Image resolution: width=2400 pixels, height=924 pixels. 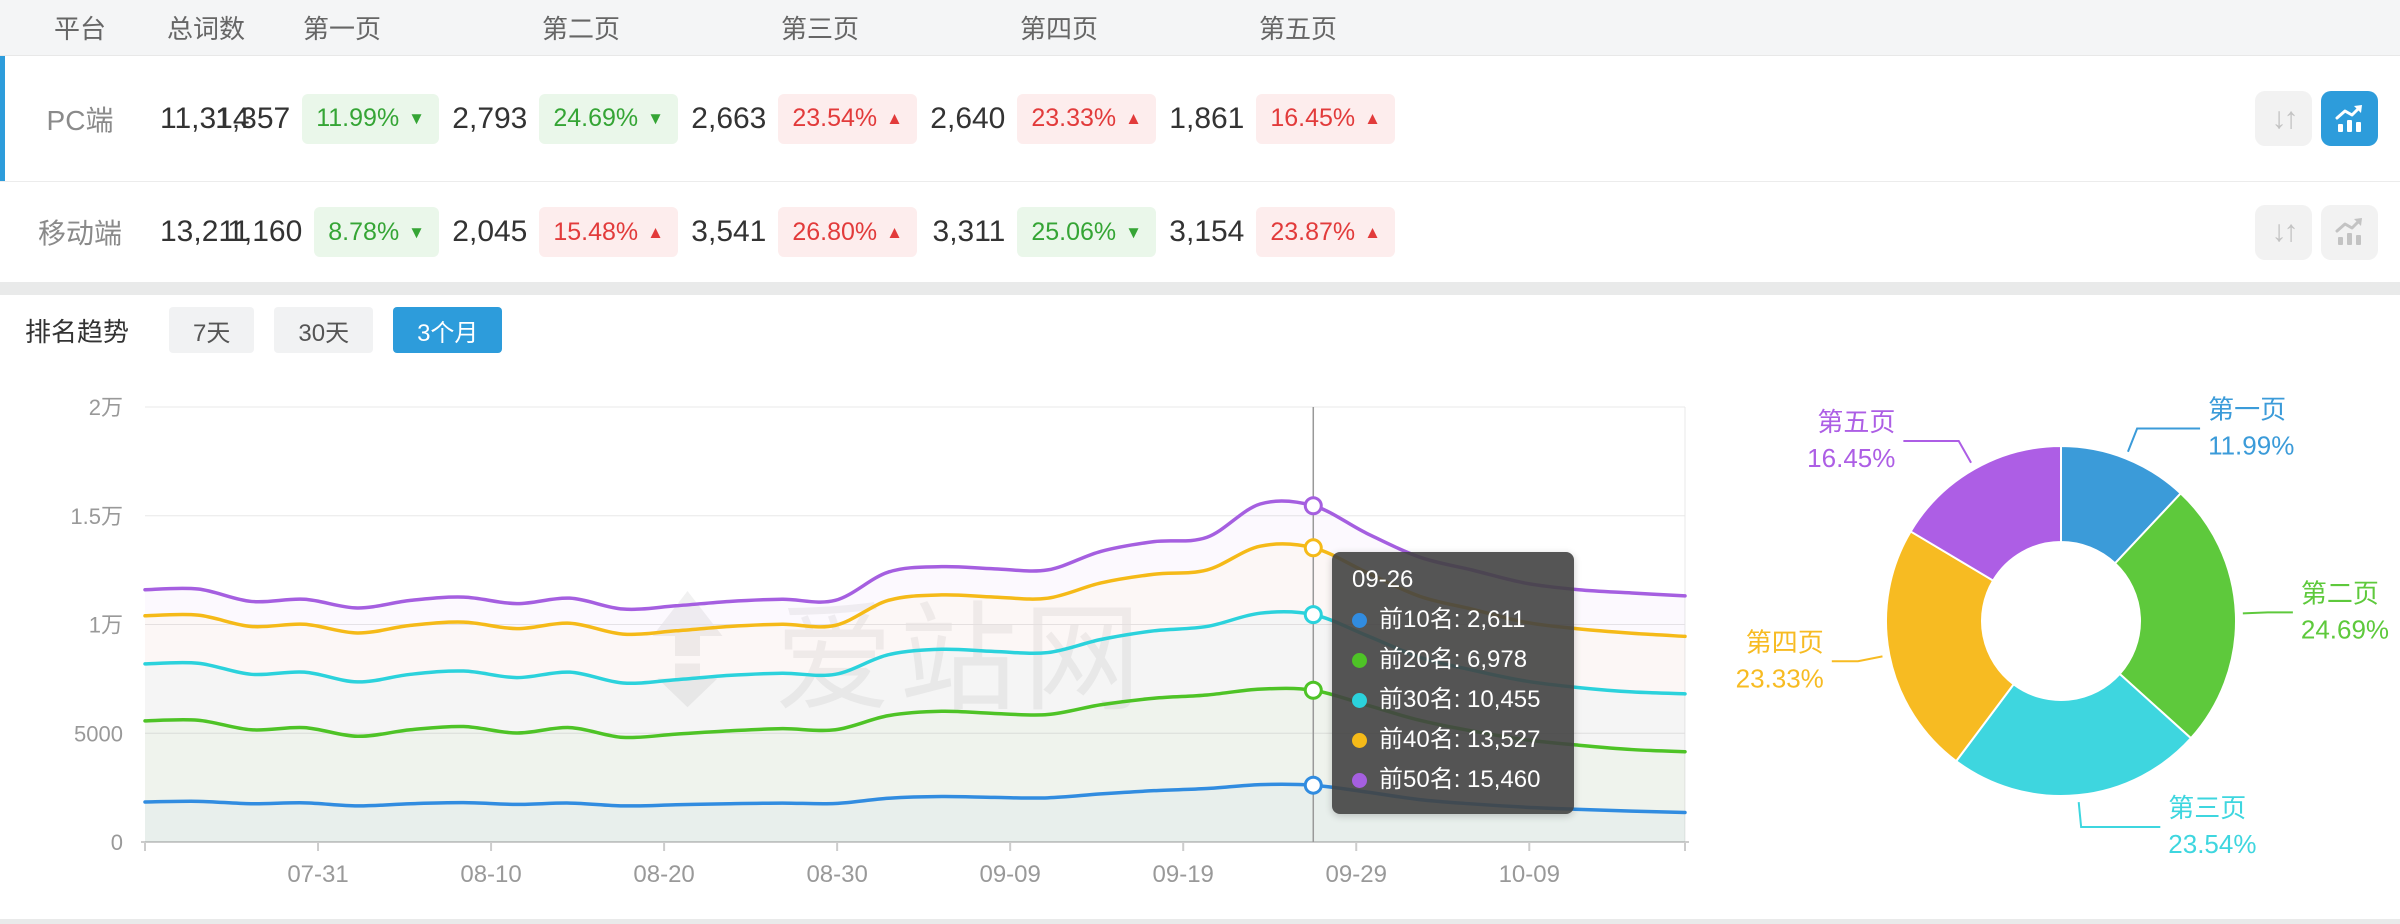 I want to click on donut-label-name: 第一页, so click(x=2247, y=410).